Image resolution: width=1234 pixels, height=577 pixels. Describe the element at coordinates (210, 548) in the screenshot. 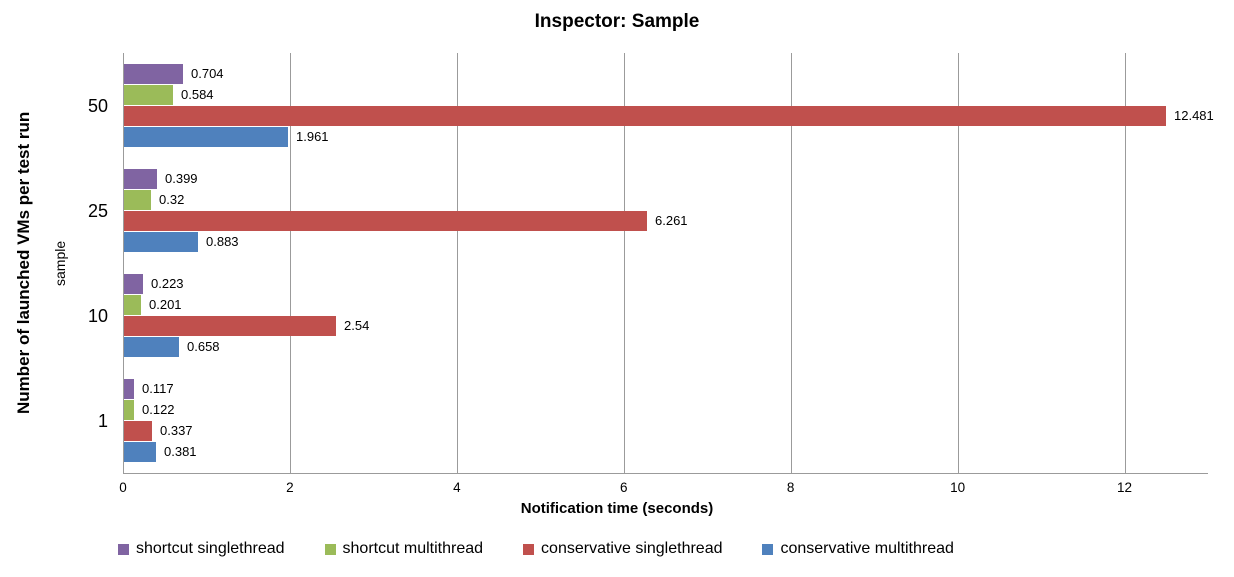

I see `legend-label: shortcut singlethread` at that location.